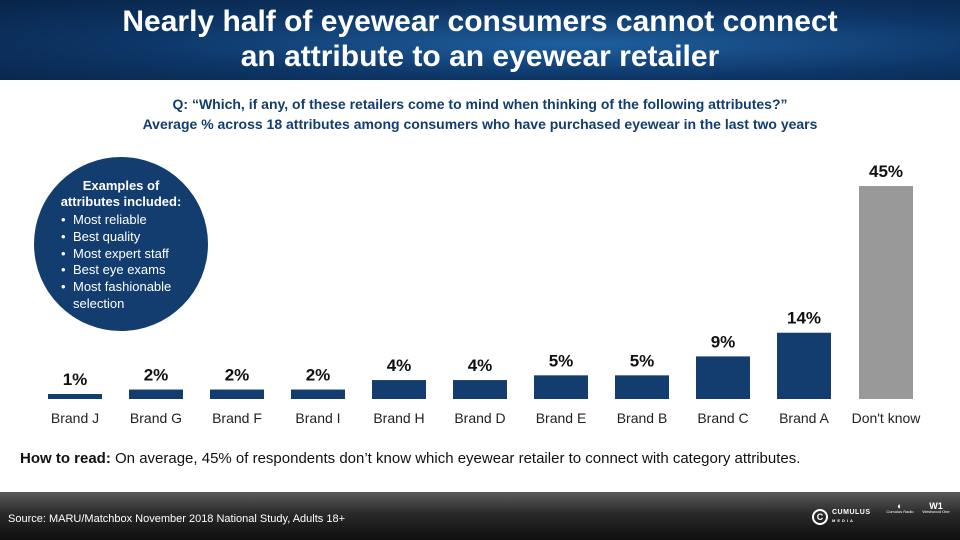 This screenshot has height=540, width=960. Describe the element at coordinates (561, 387) in the screenshot. I see `bar-brand-e` at that location.